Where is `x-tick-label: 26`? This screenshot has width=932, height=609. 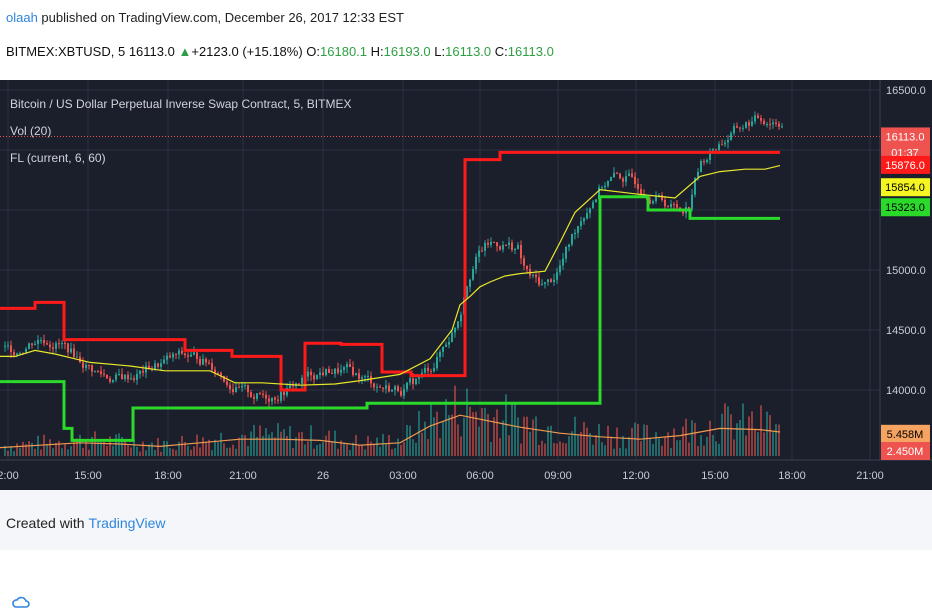 x-tick-label: 26 is located at coordinates (323, 476).